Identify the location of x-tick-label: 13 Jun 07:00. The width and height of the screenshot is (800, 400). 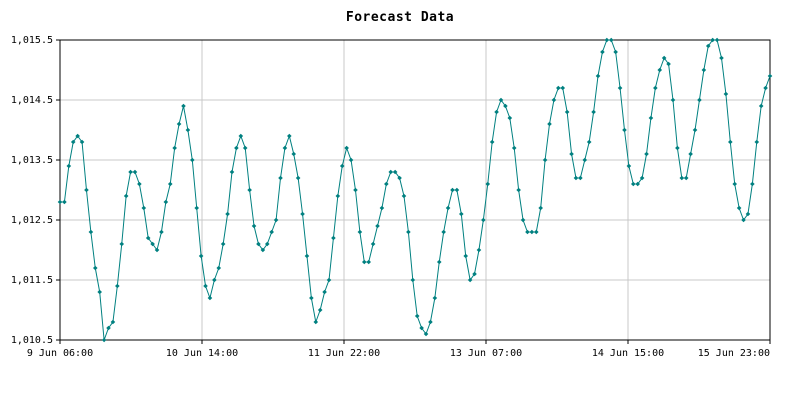
(486, 353).